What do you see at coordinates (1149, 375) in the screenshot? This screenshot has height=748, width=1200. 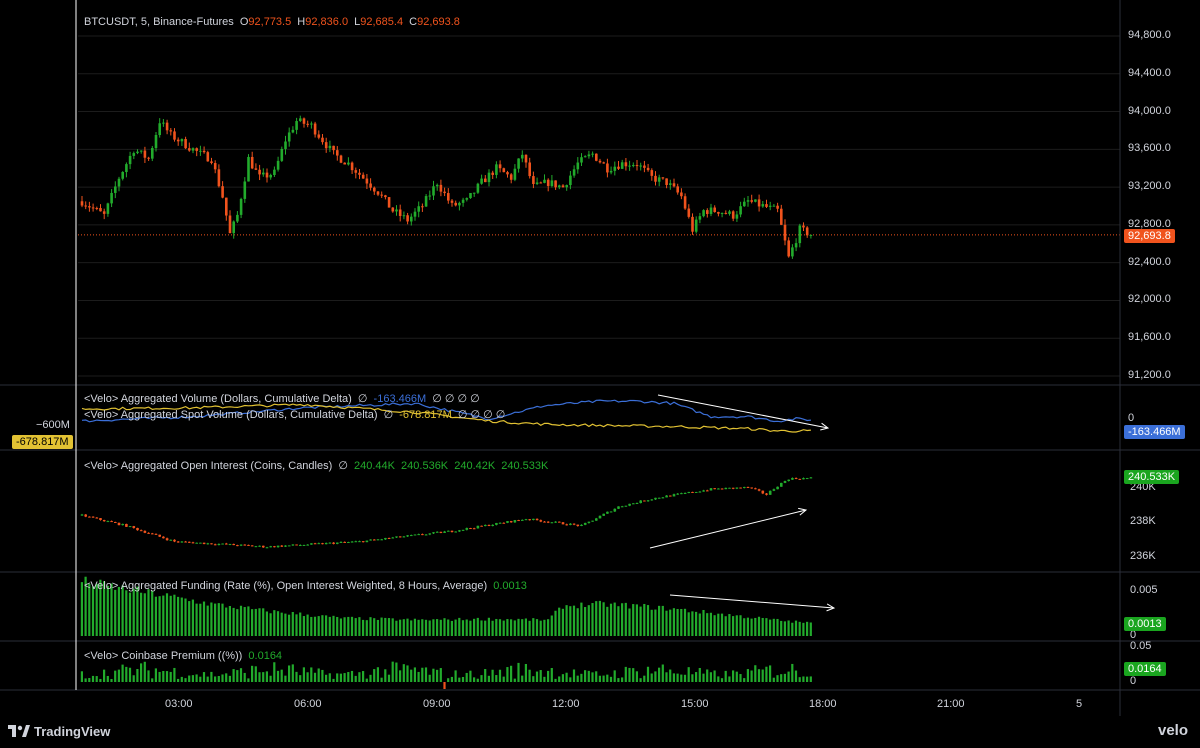 I see `price-tick-label: 91,200.0` at bounding box center [1149, 375].